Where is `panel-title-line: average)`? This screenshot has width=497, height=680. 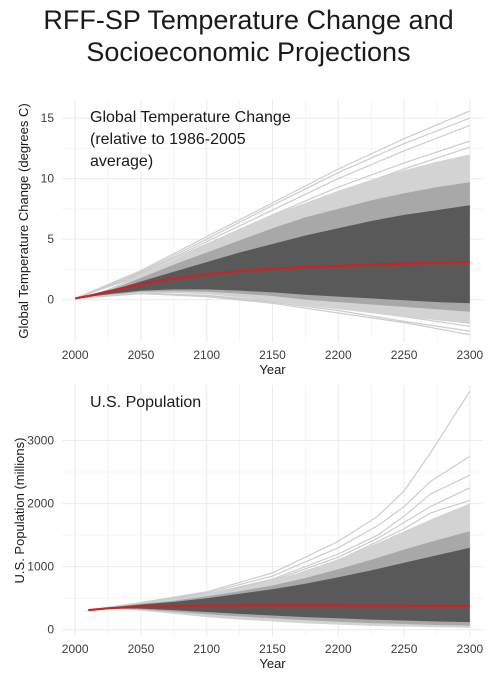 panel-title-line: average) is located at coordinates (121, 161).